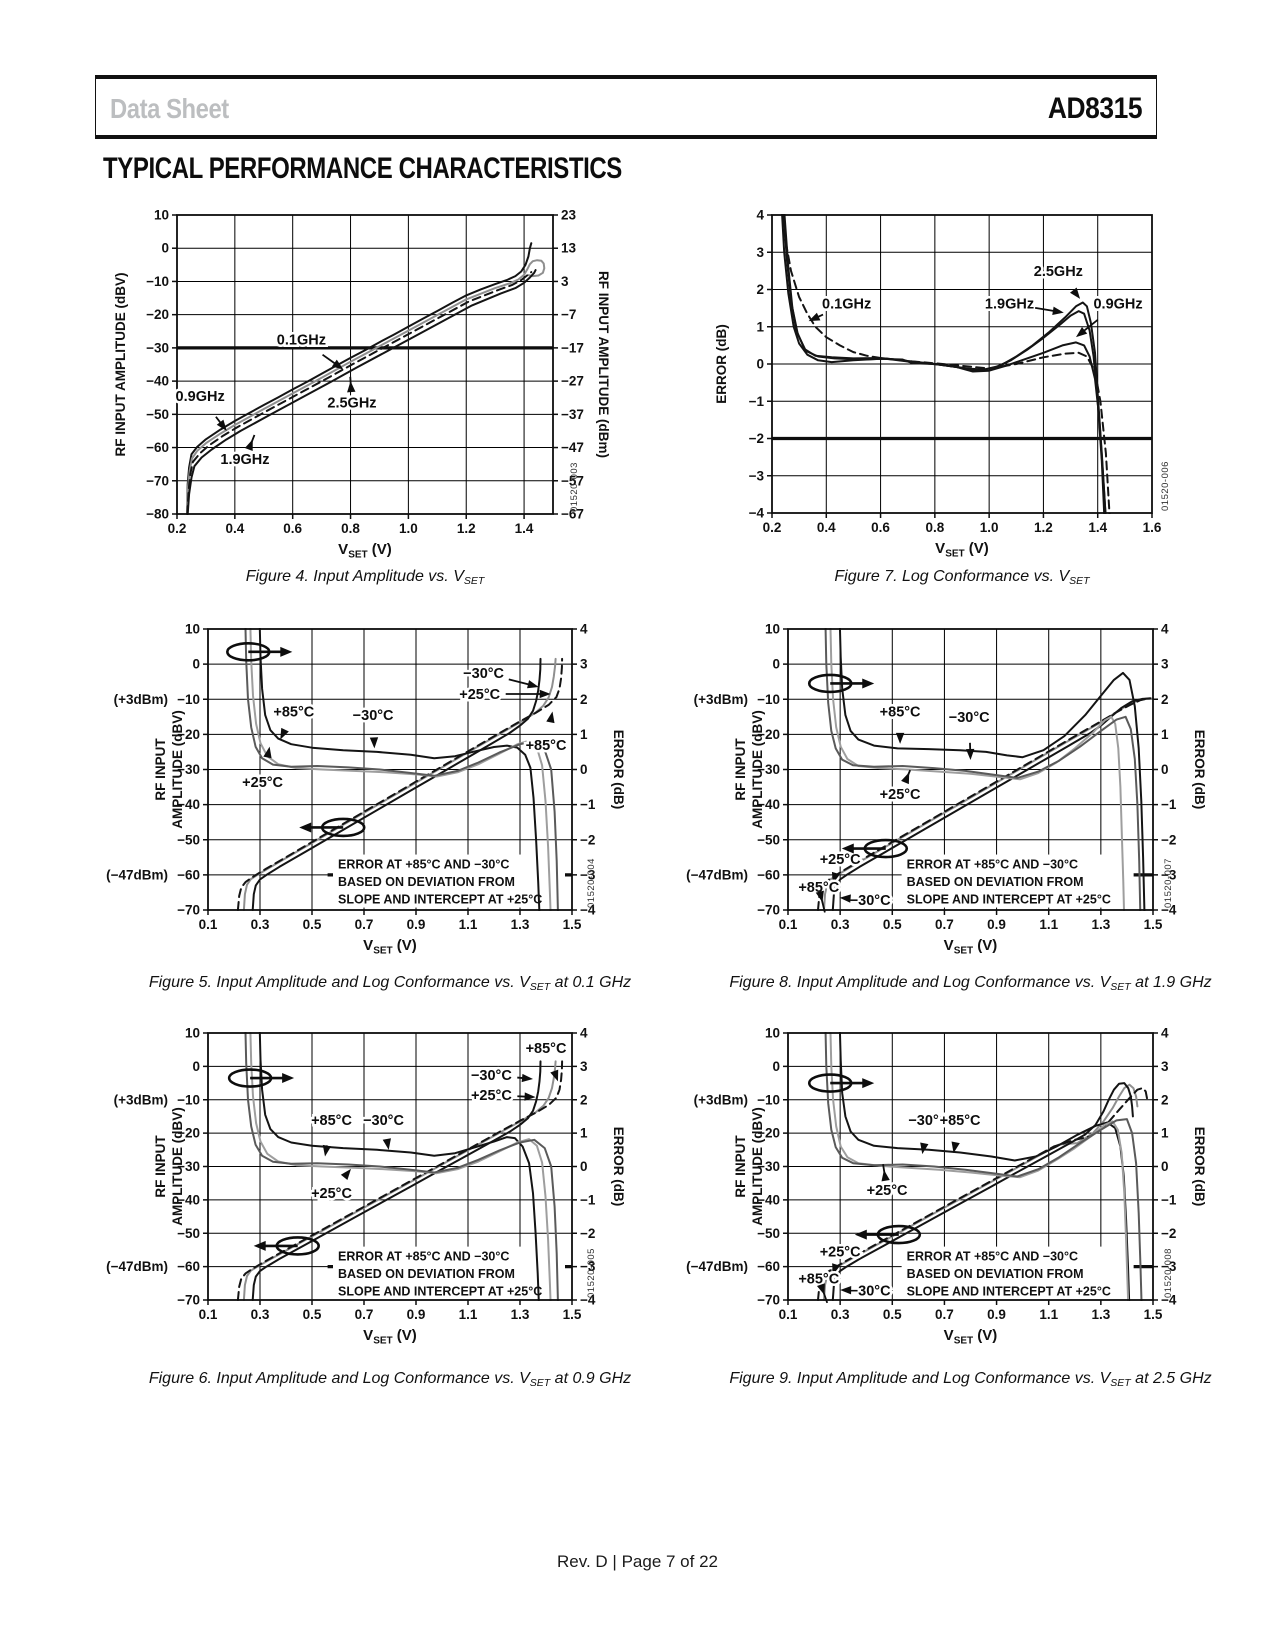 The width and height of the screenshot is (1275, 1650). What do you see at coordinates (591, 883) in the screenshot?
I see `figure-code: 01520-004` at bounding box center [591, 883].